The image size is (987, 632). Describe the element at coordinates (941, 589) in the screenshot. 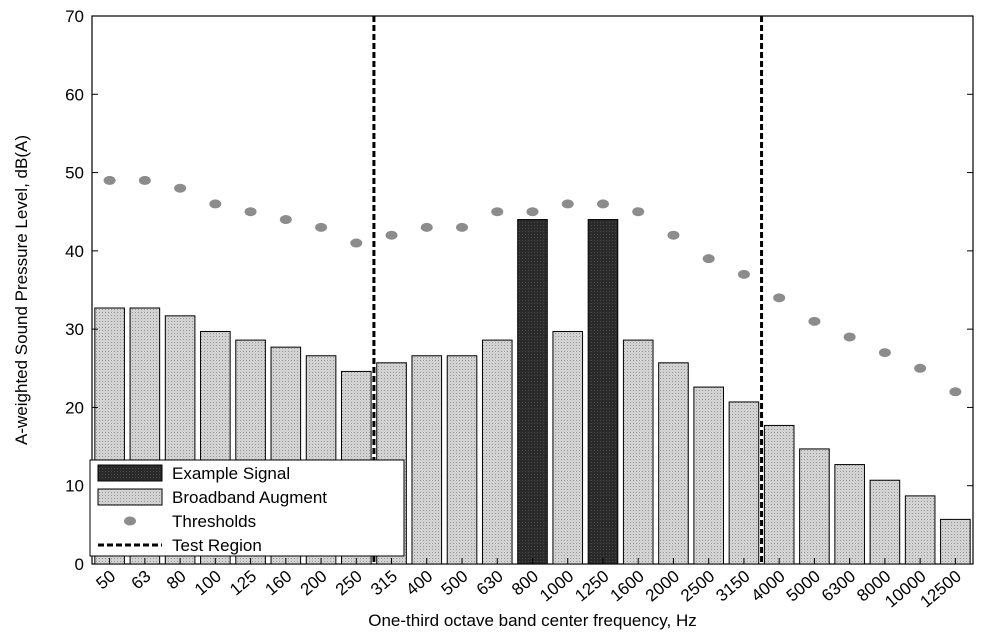

I see `x-tick-label: 12500` at that location.